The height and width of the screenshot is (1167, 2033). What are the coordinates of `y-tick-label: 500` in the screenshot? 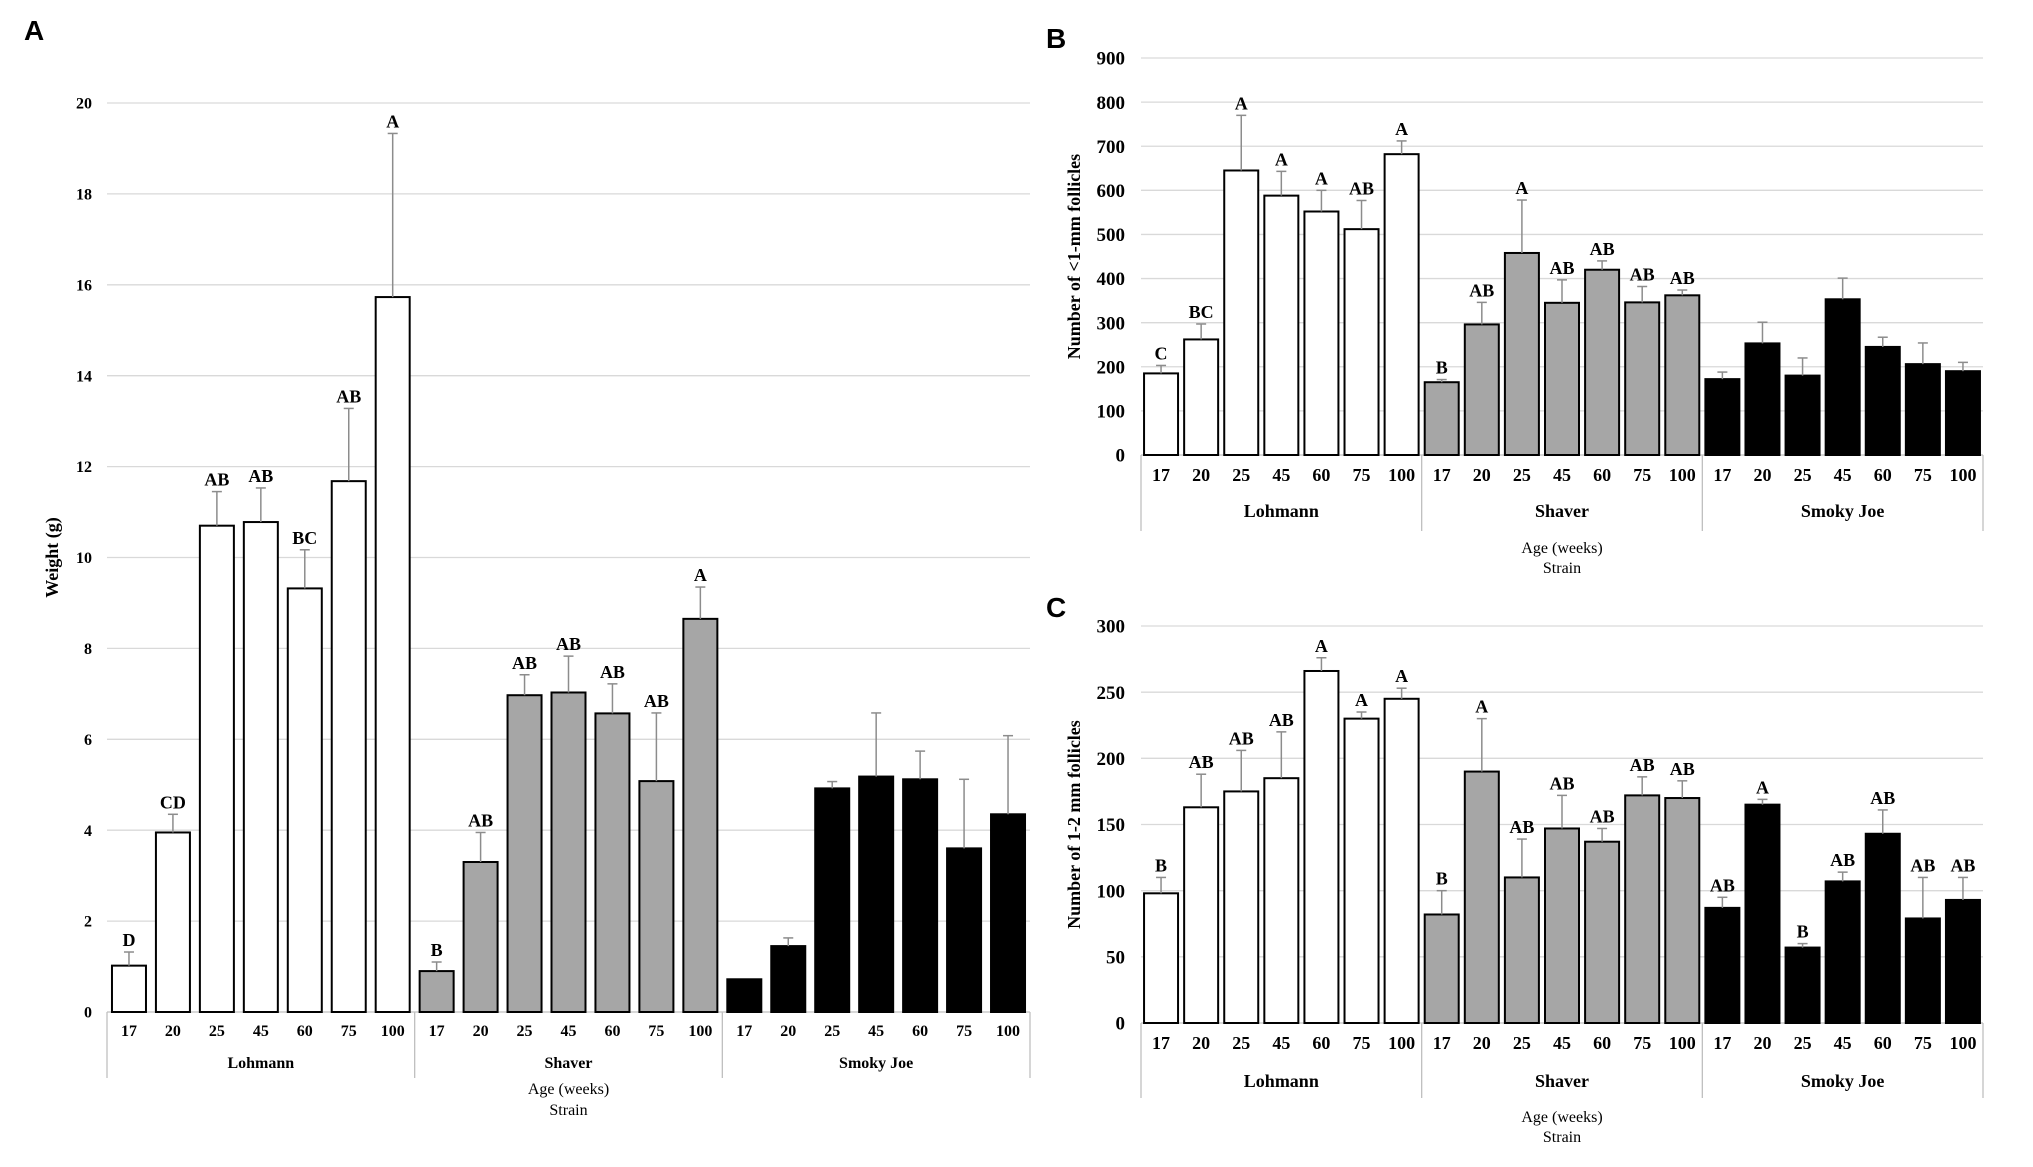 It's located at (1111, 235).